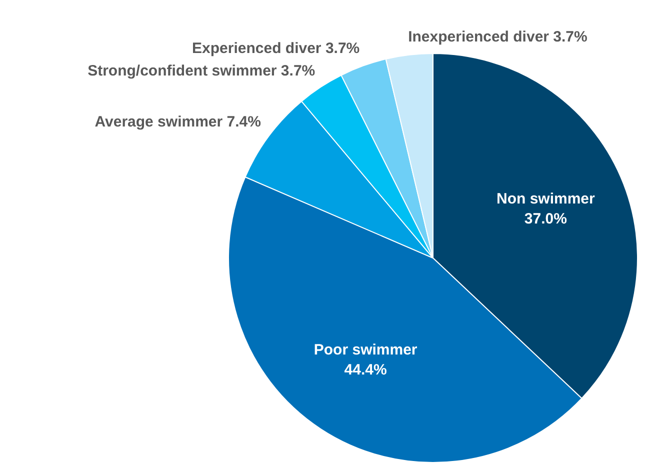  What do you see at coordinates (177, 122) in the screenshot?
I see `slice-label: Average swimmer 7.4%` at bounding box center [177, 122].